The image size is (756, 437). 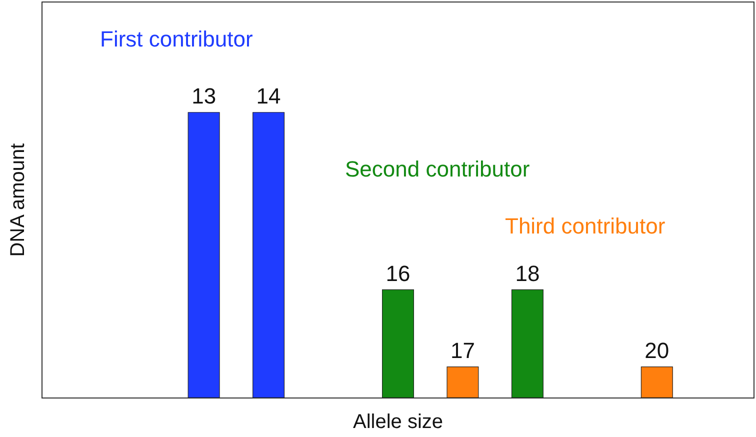 I want to click on x-tick-label: 13, so click(x=204, y=96).